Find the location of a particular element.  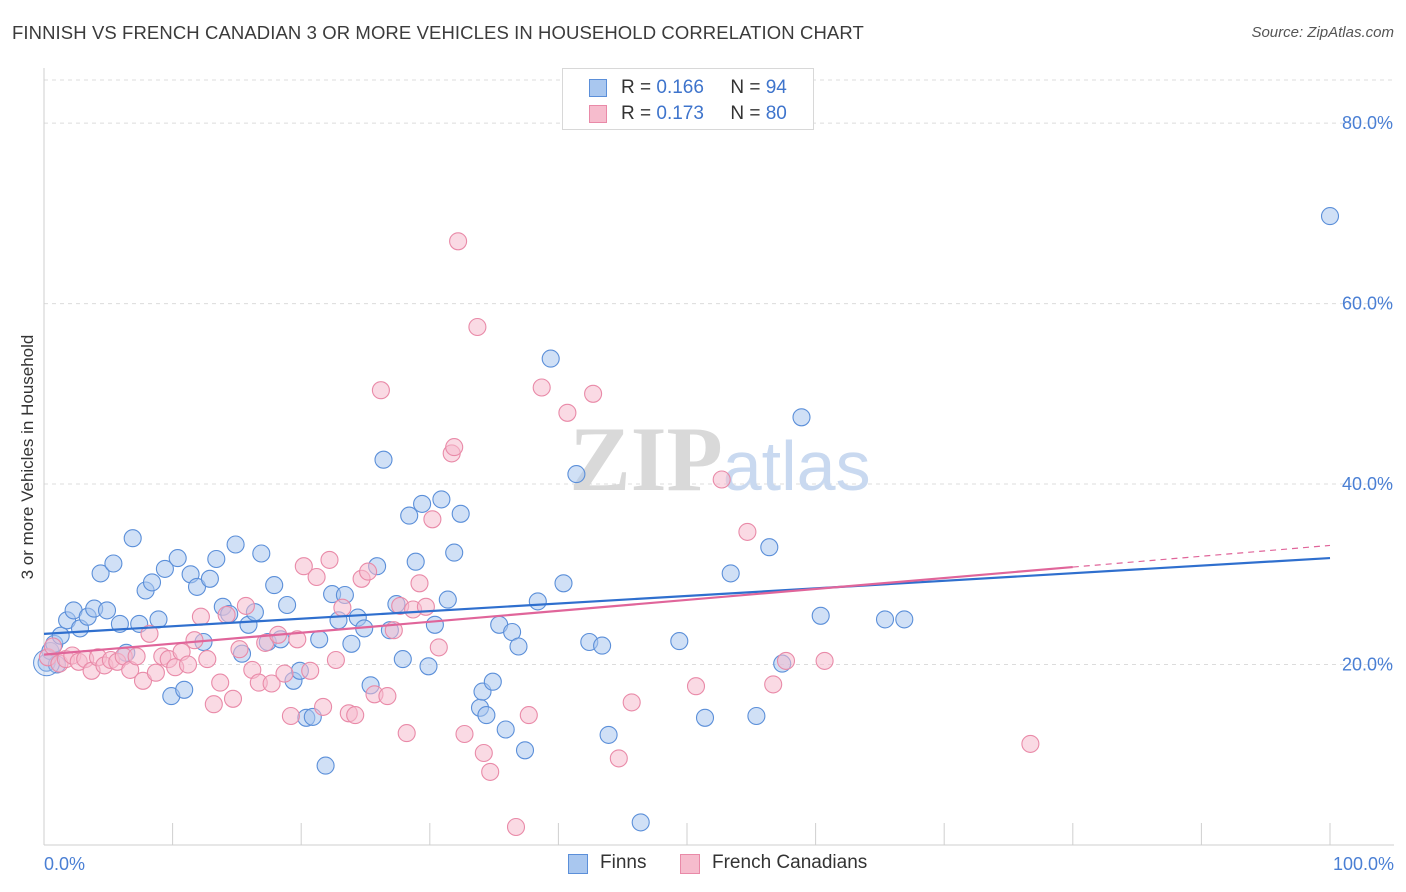

legend-french-r-value: 0.173 is located at coordinates (680, 113).